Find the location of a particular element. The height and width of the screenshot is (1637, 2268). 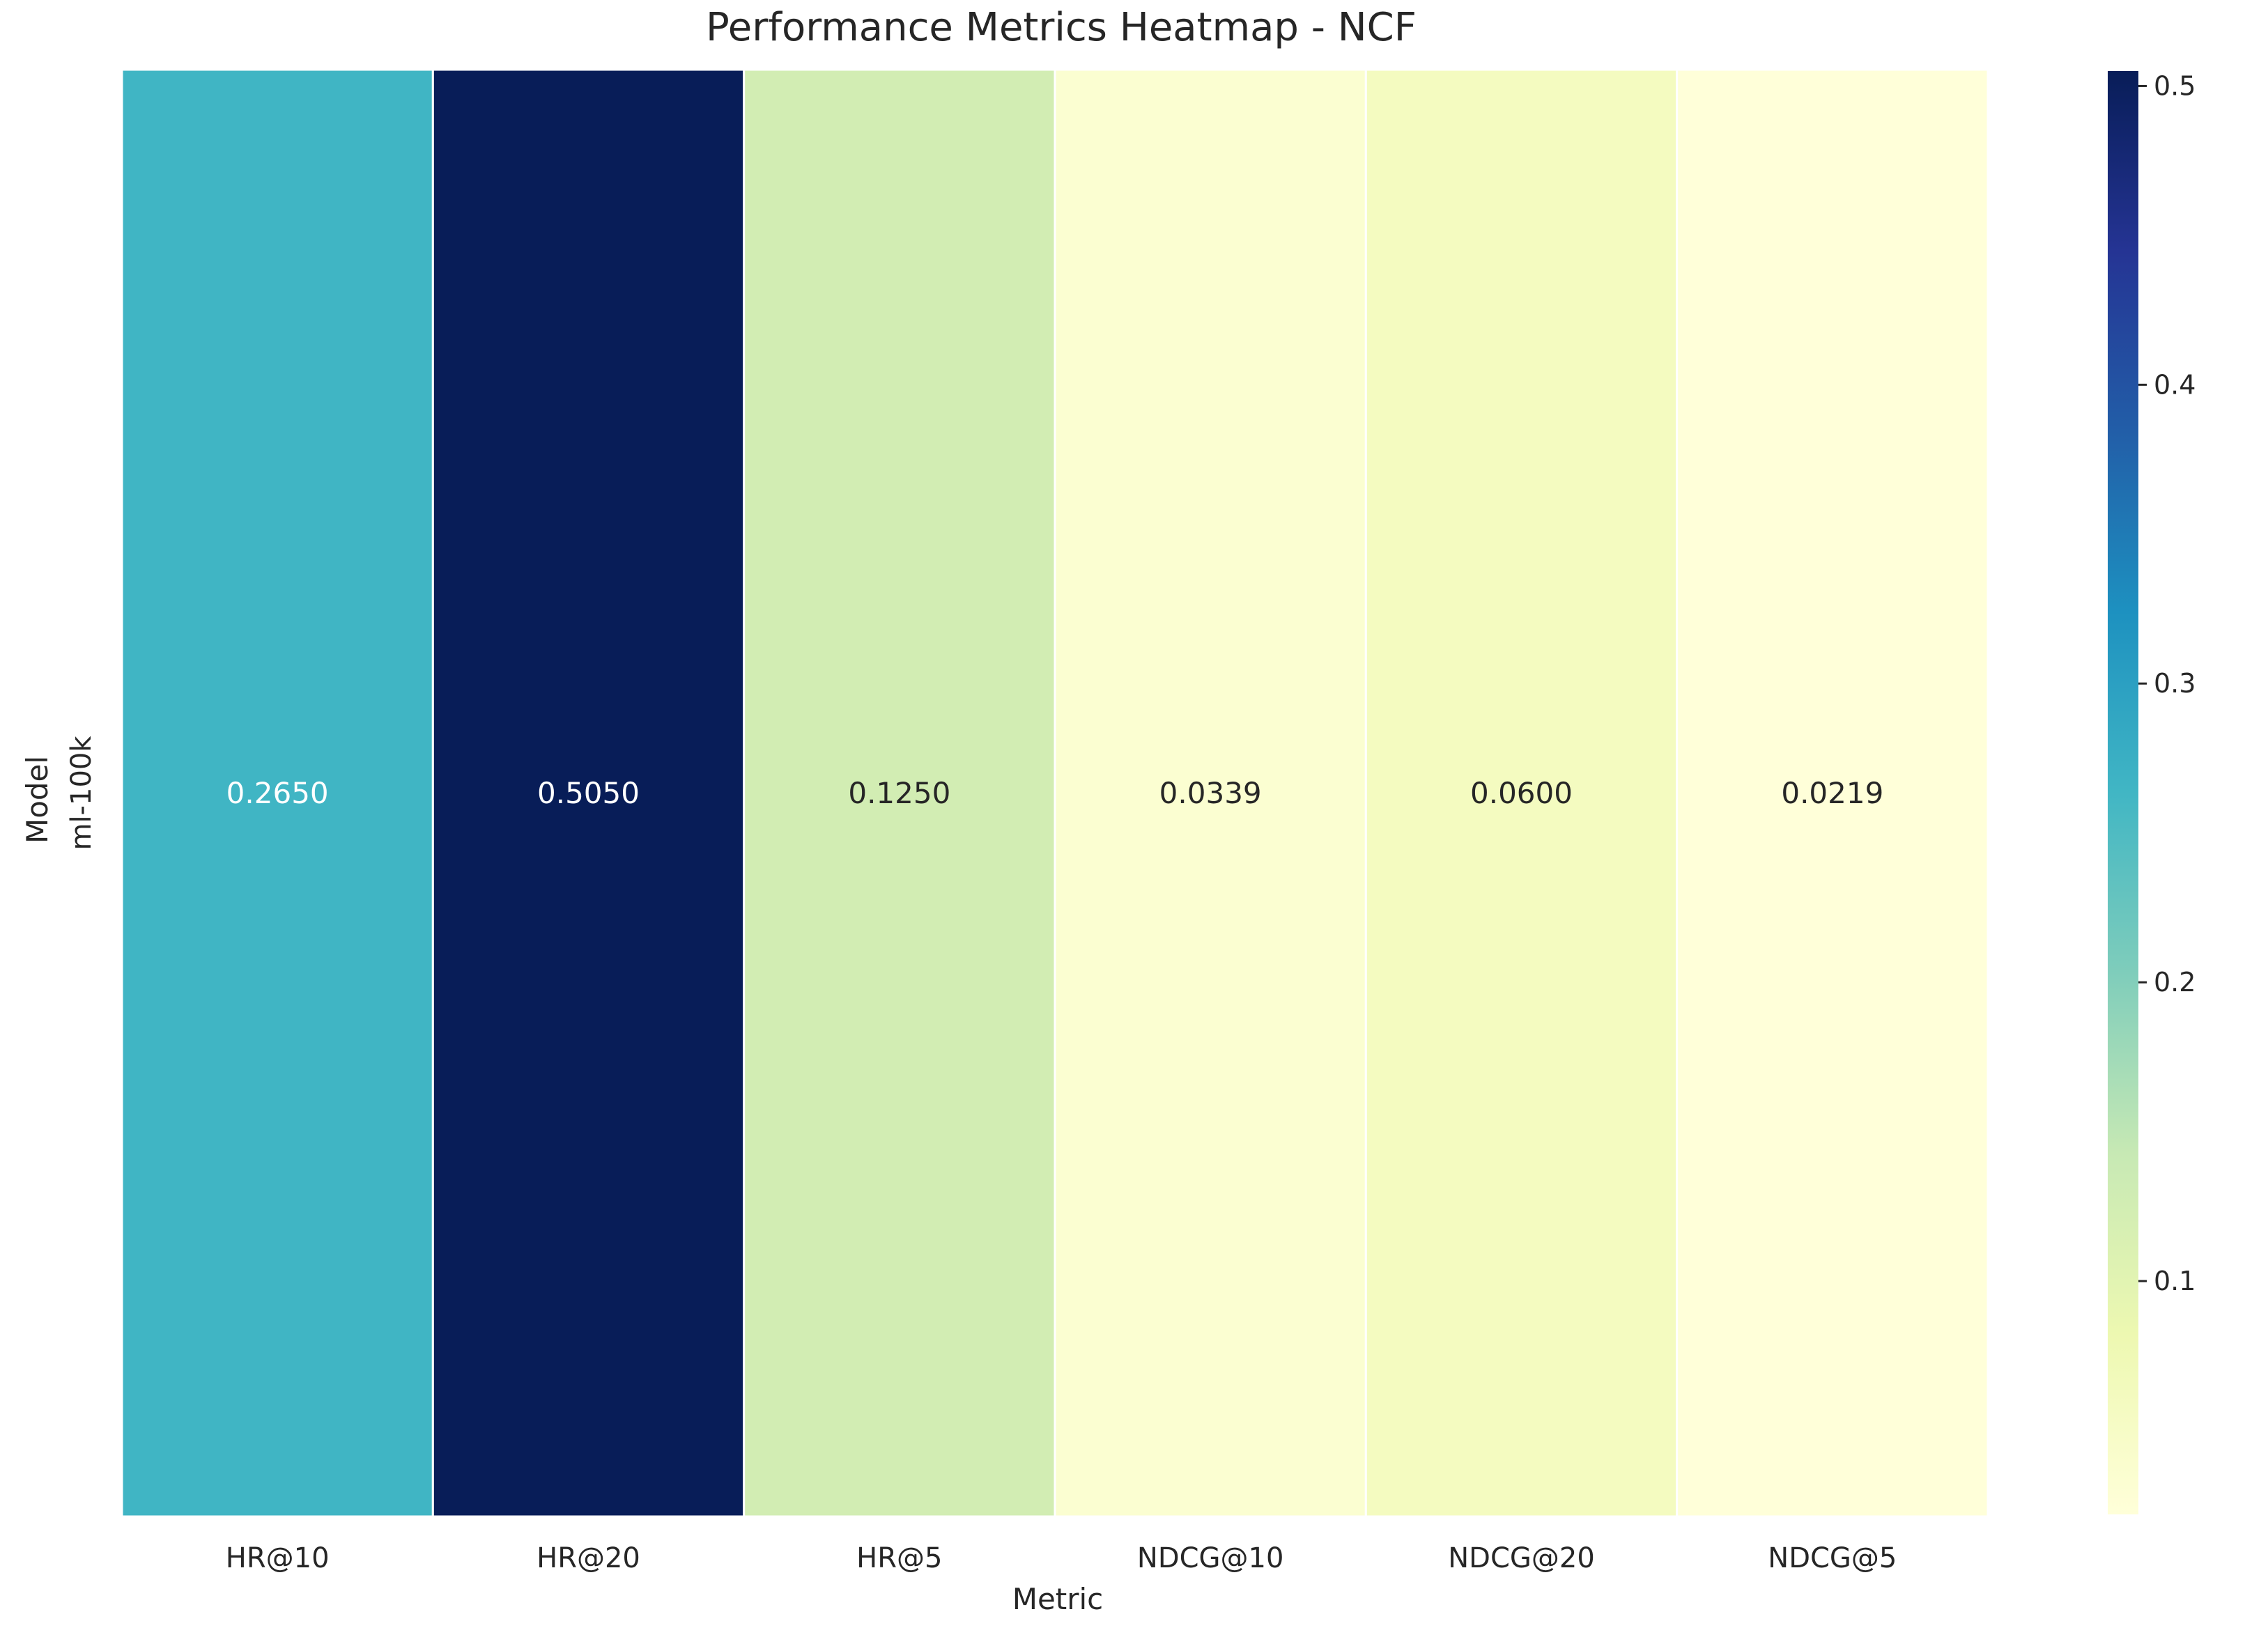

heatmap-annotations: 0.2650 0.5050 0.1250 0.0339 0.0600 0.0219 is located at coordinates (1055, 793).